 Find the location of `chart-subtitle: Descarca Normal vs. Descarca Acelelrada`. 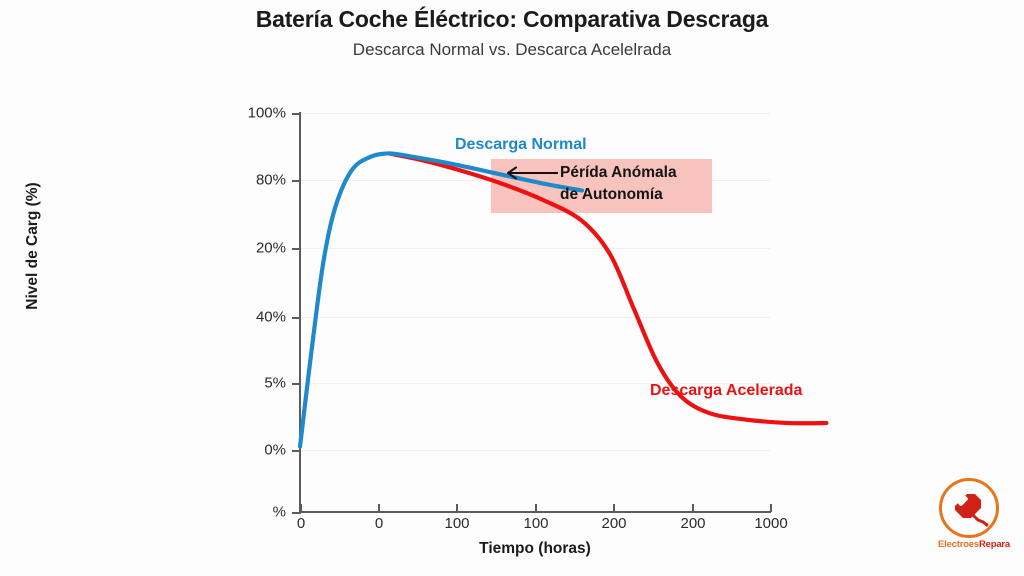

chart-subtitle: Descarca Normal vs. Descarca Acelelrada is located at coordinates (512, 49).